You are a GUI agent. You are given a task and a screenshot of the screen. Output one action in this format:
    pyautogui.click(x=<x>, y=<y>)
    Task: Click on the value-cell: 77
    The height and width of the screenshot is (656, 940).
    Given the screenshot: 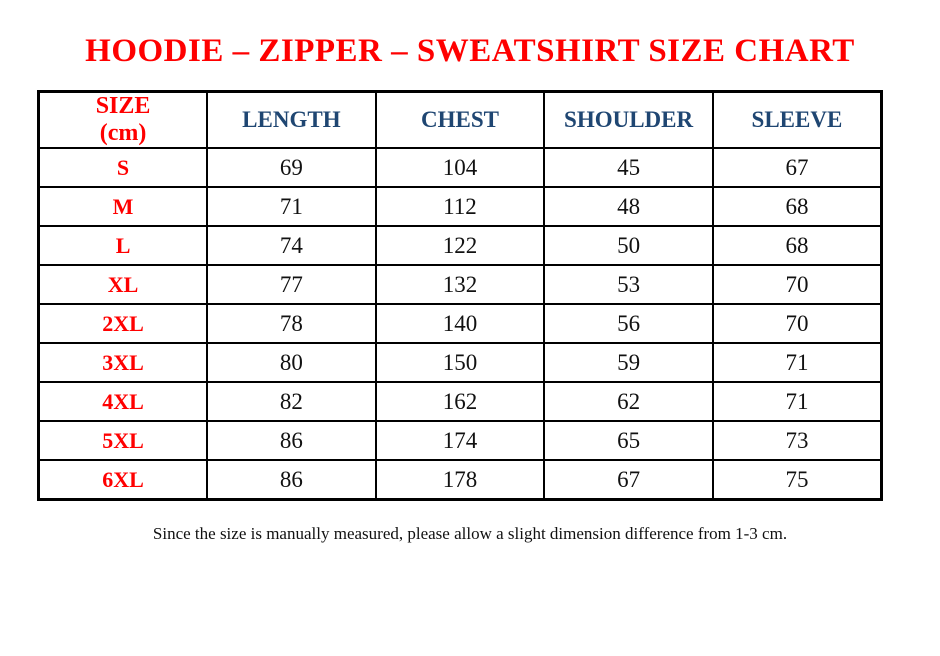 What is the action you would take?
    pyautogui.click(x=291, y=285)
    